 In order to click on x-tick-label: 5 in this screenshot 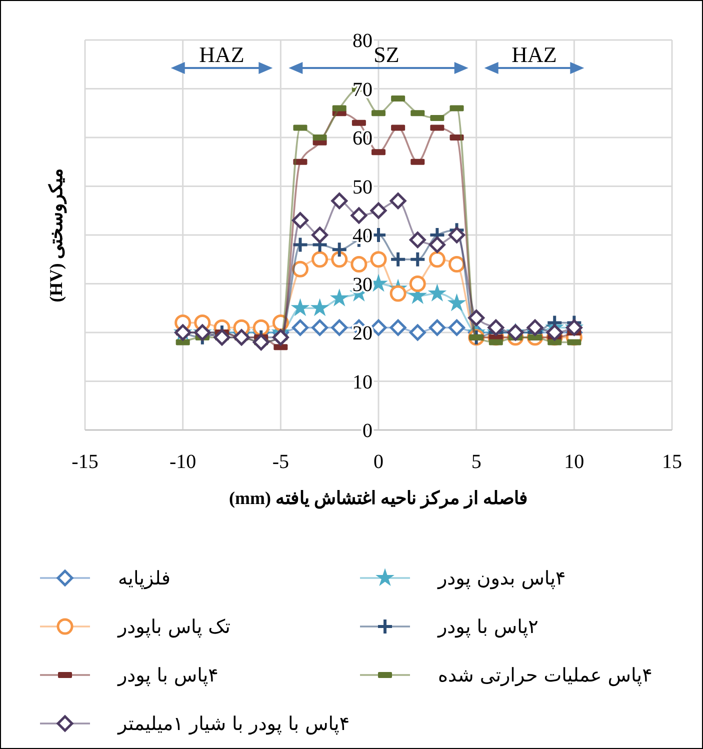, I will do `click(476, 462)`.